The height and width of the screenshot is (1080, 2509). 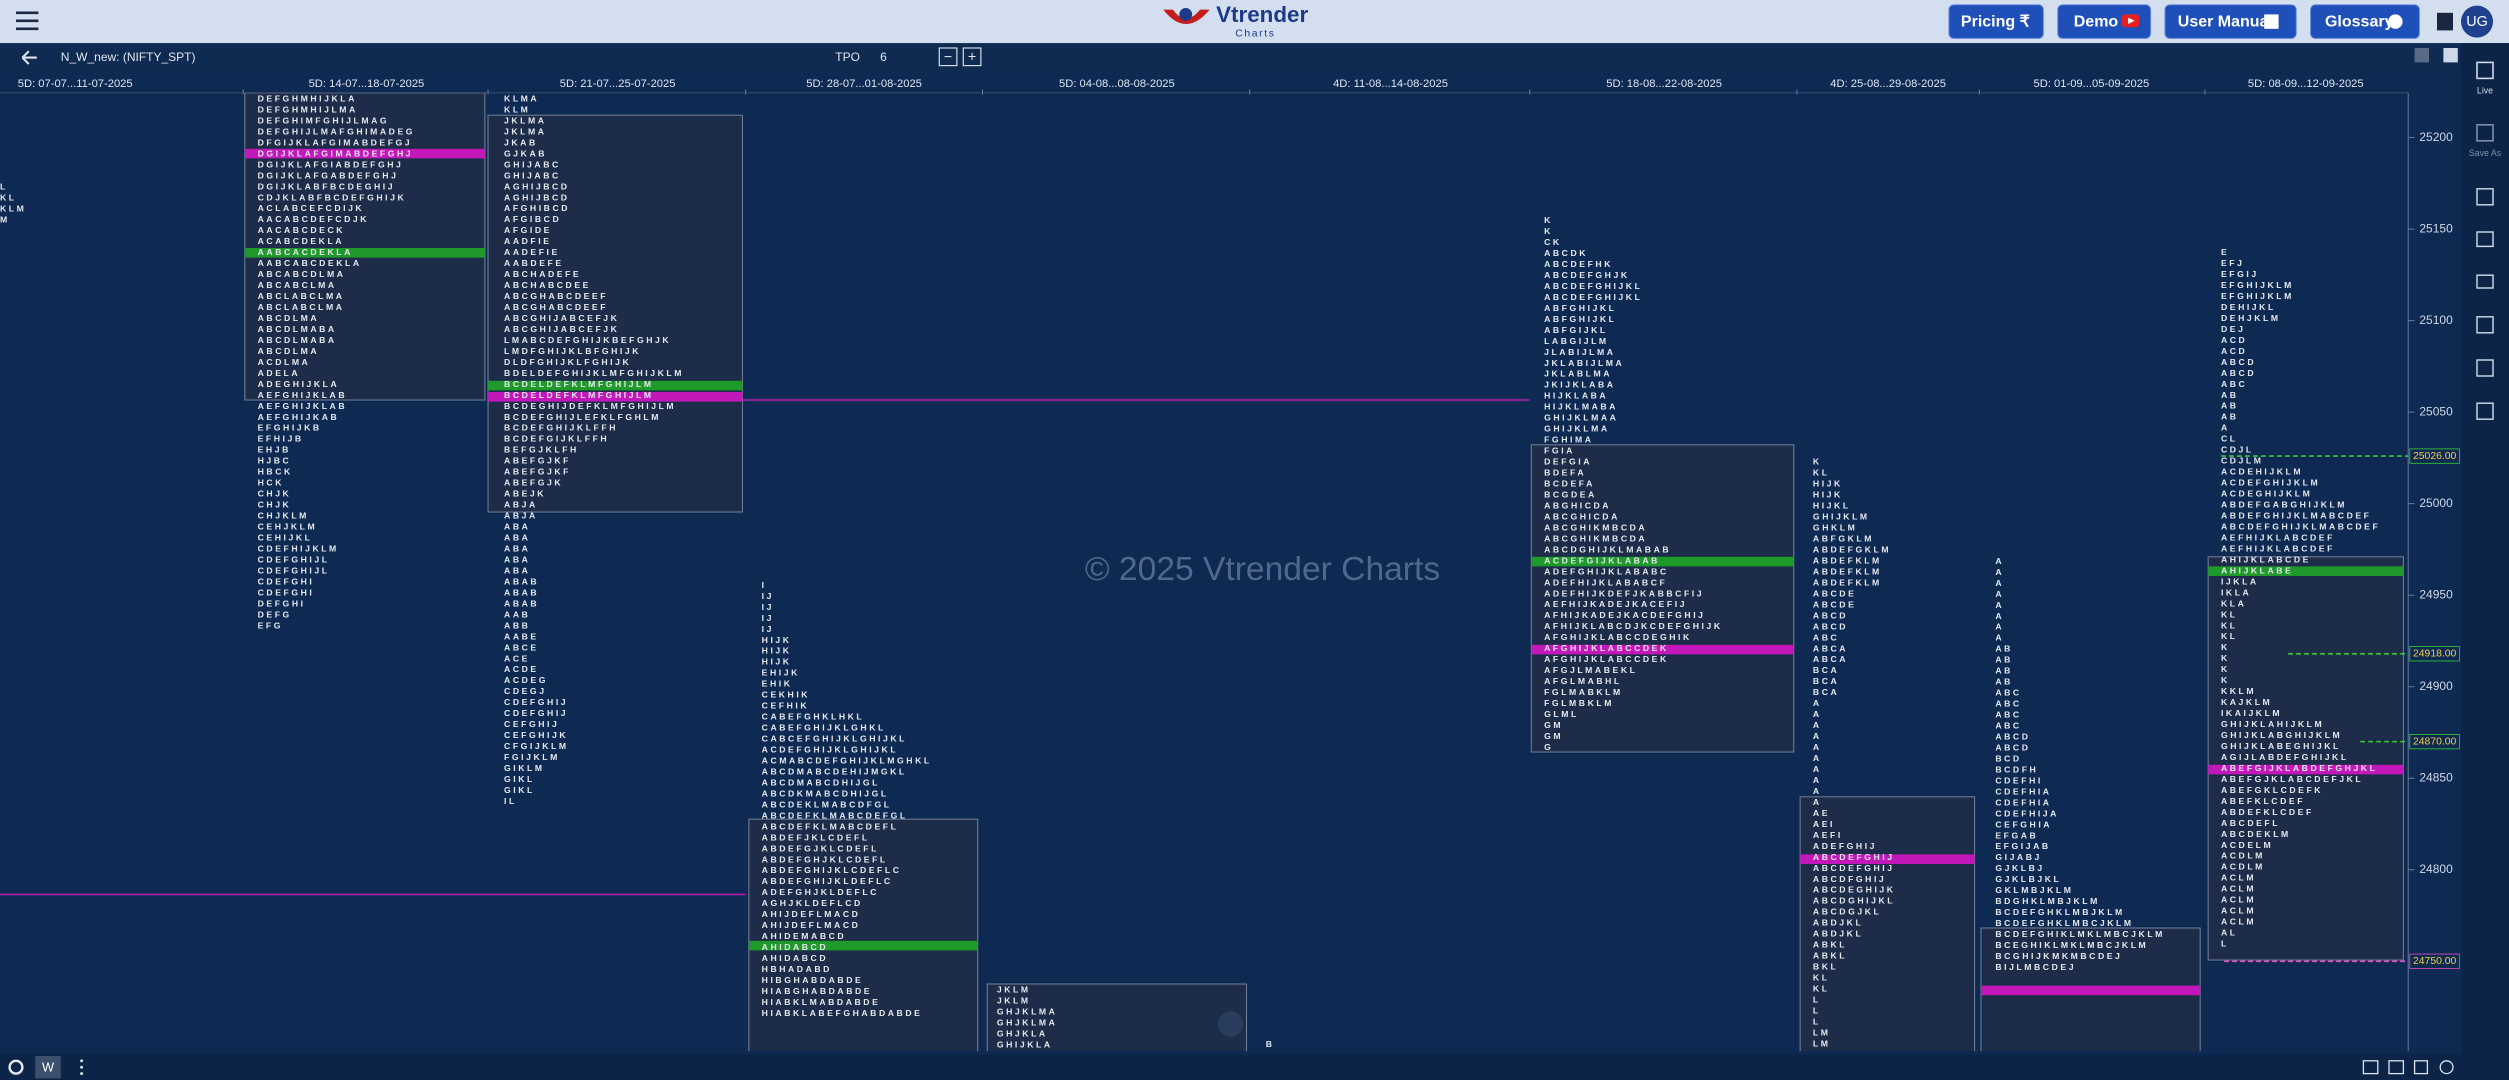 What do you see at coordinates (1548, 747) in the screenshot?
I see `tpo-row: G` at bounding box center [1548, 747].